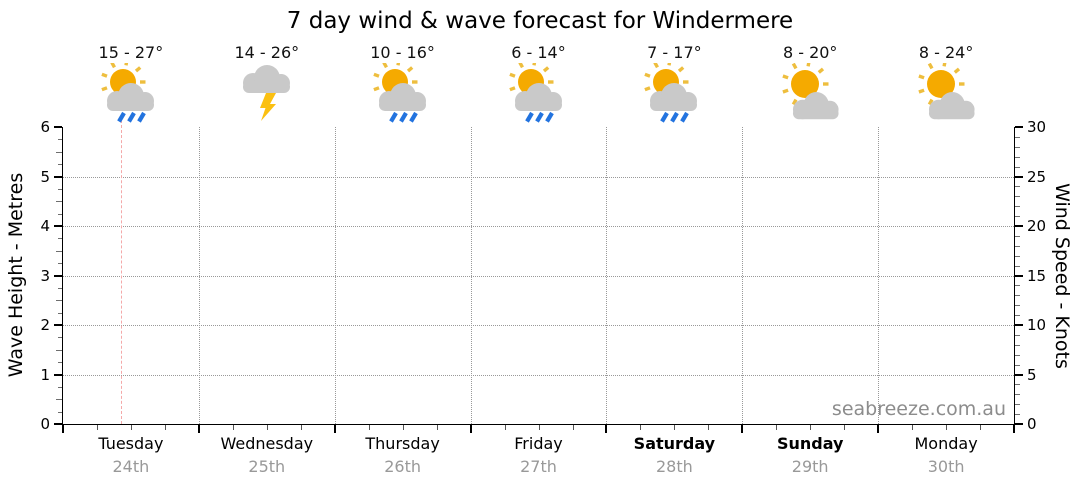 The height and width of the screenshot is (490, 1080). Describe the element at coordinates (1037, 226) in the screenshot. I see `right-axis-tick-label: 20` at that location.